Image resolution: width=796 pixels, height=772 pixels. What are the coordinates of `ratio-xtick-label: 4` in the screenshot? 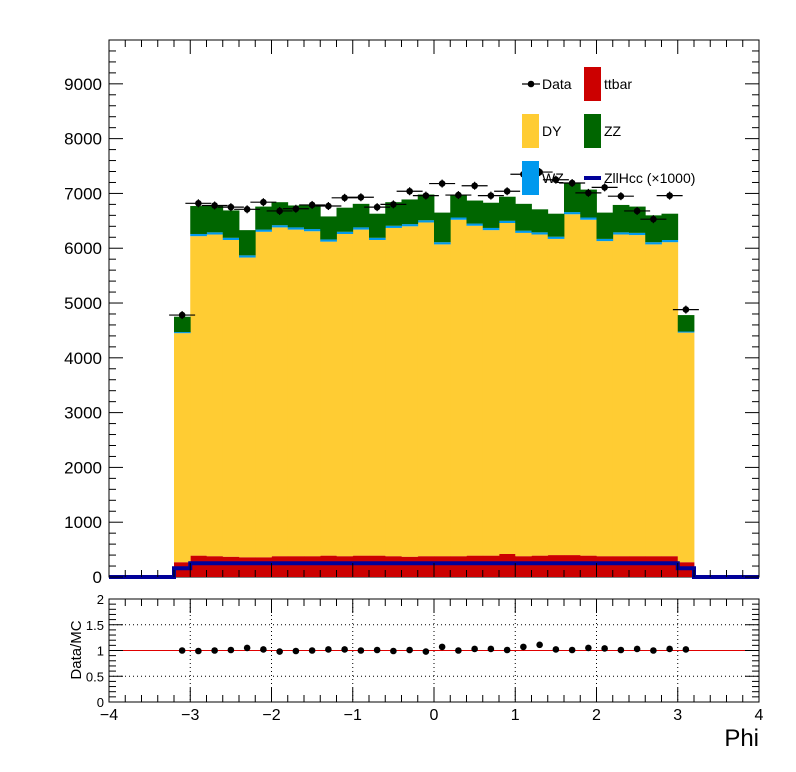 It's located at (759, 715).